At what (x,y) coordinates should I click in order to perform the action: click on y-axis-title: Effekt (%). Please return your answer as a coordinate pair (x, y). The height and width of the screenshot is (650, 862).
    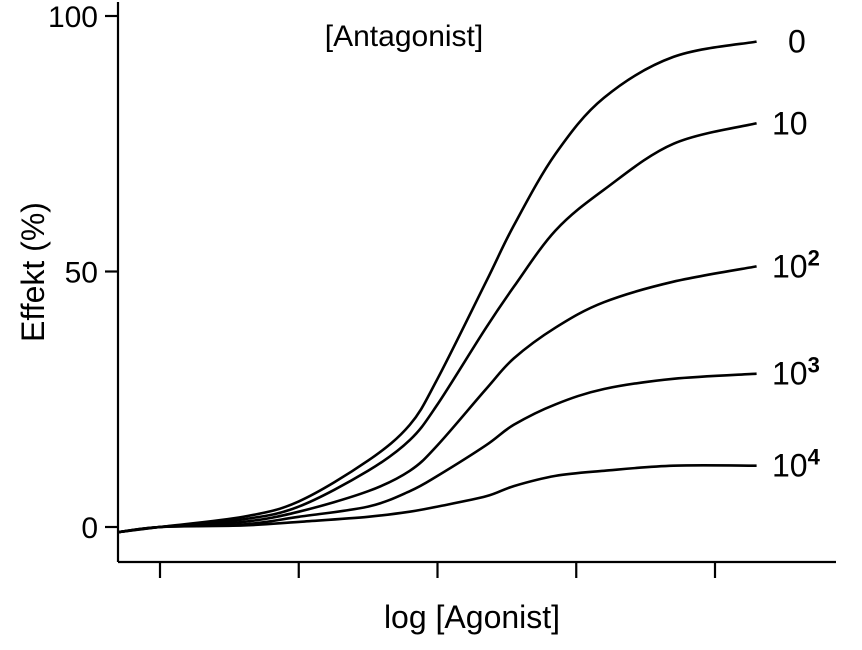
    Looking at the image, I should click on (33, 272).